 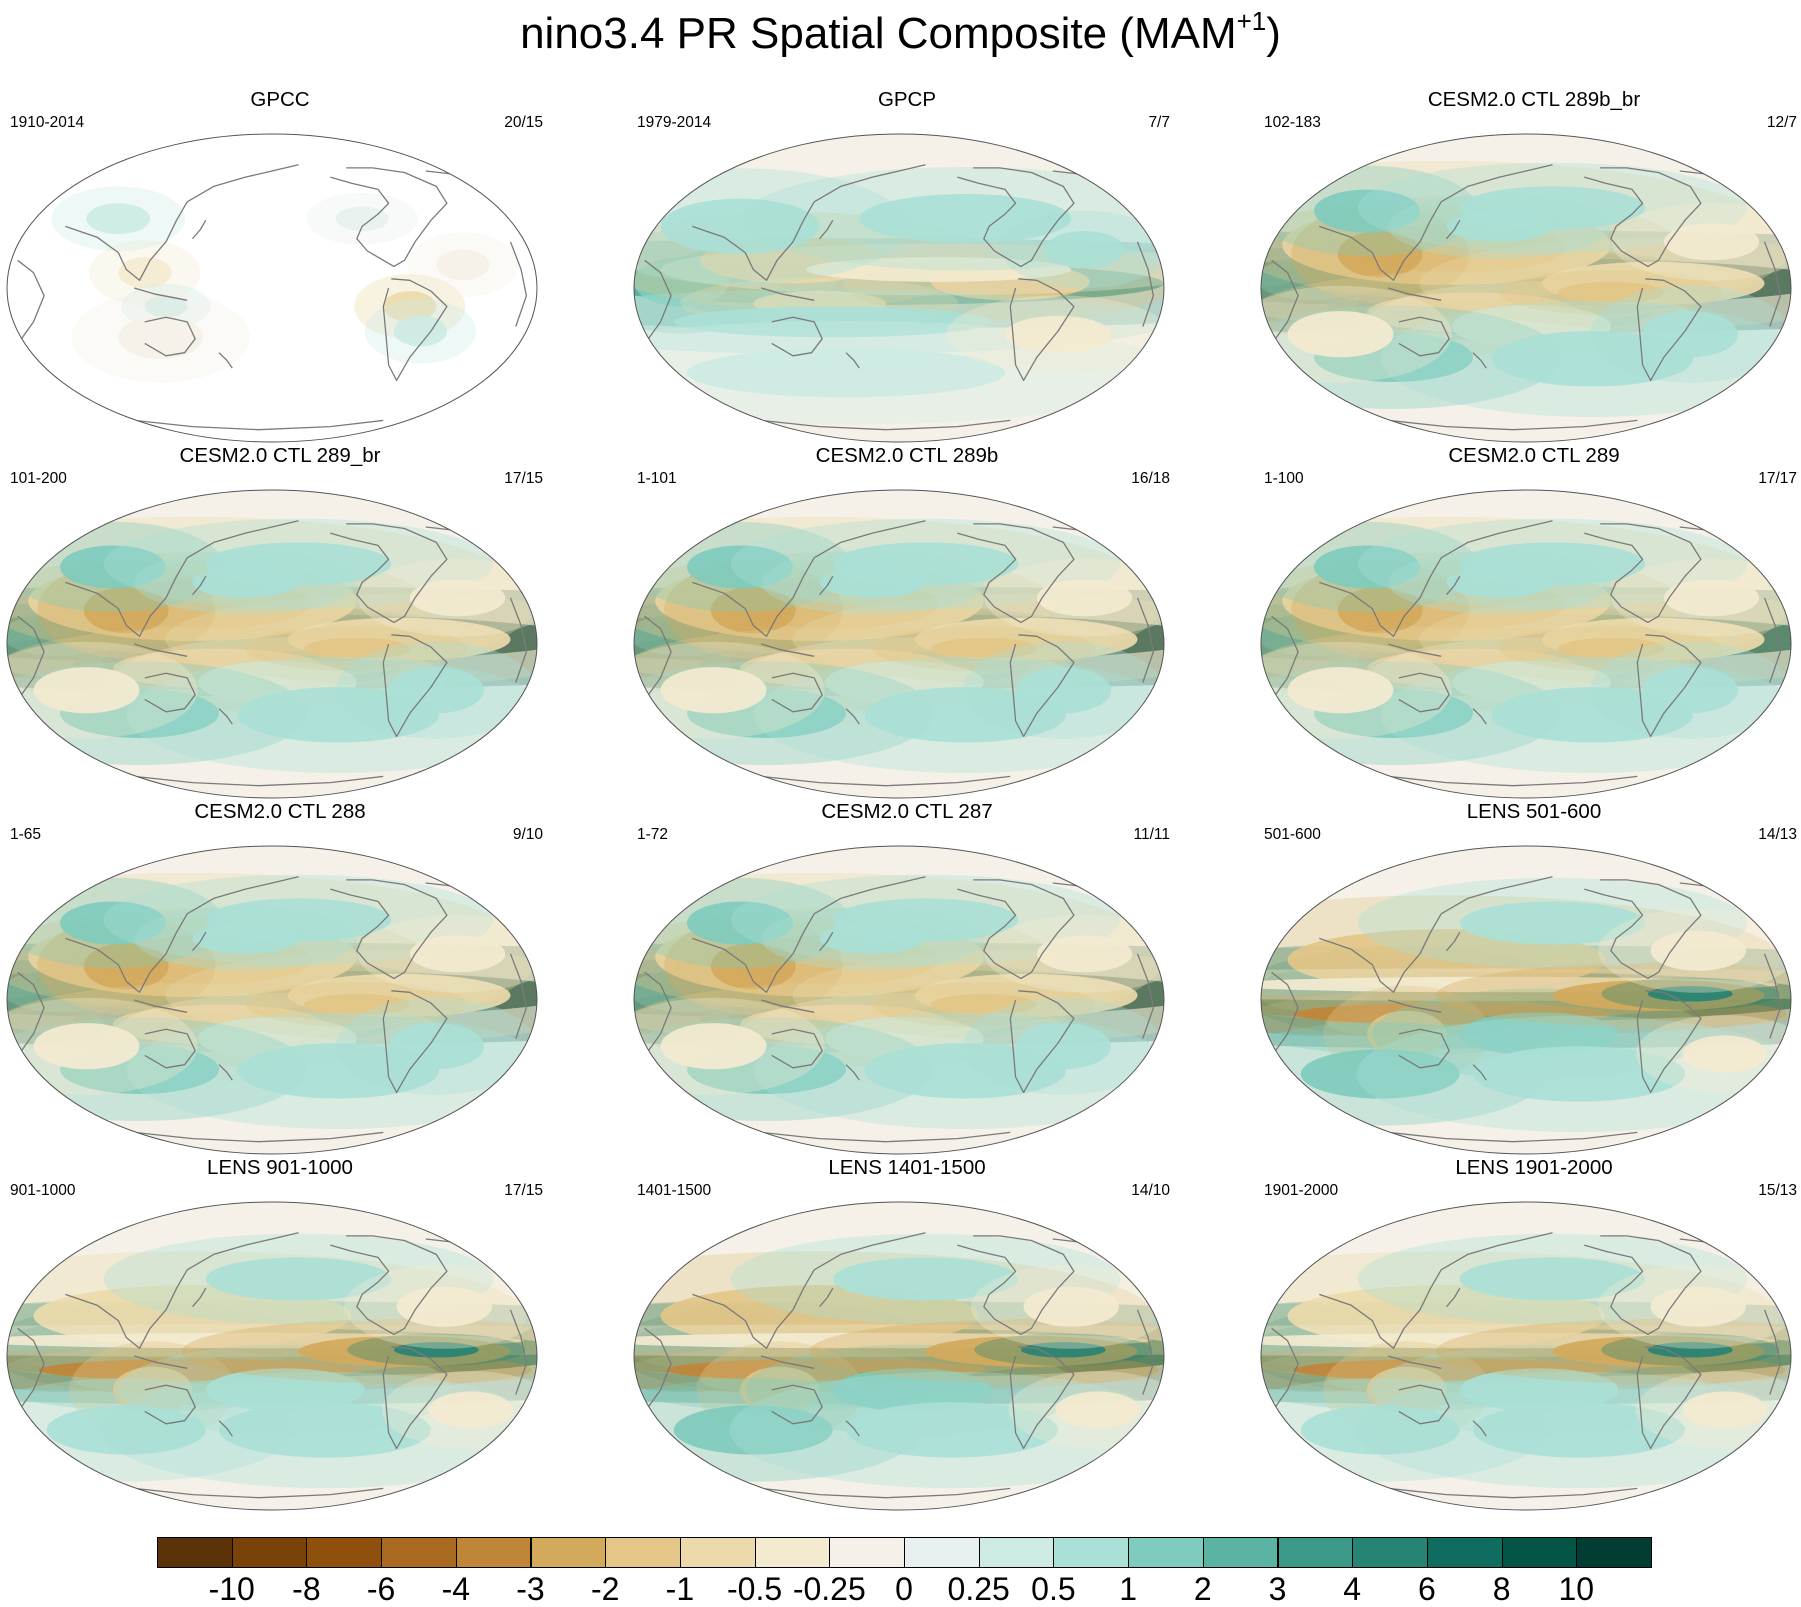 I want to click on panel-event-count: 14/10, so click(x=1150, y=1190).